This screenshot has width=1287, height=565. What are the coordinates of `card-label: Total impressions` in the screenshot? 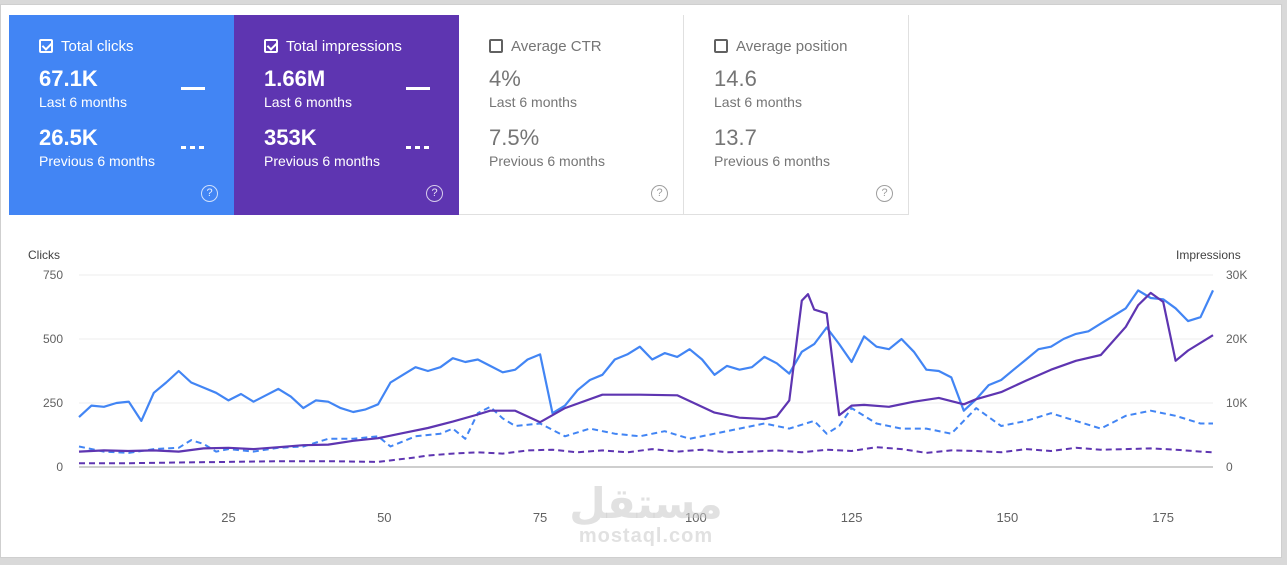 It's located at (344, 46).